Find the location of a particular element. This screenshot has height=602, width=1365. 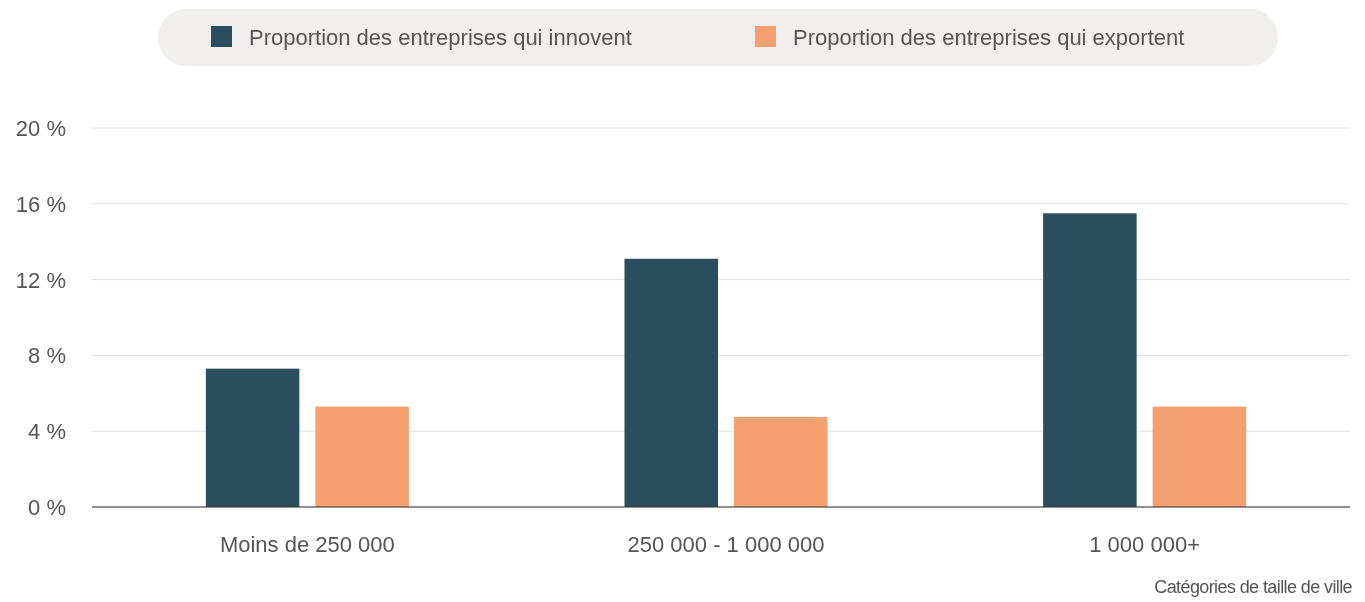

y-tick-label: 4 % is located at coordinates (47, 432).